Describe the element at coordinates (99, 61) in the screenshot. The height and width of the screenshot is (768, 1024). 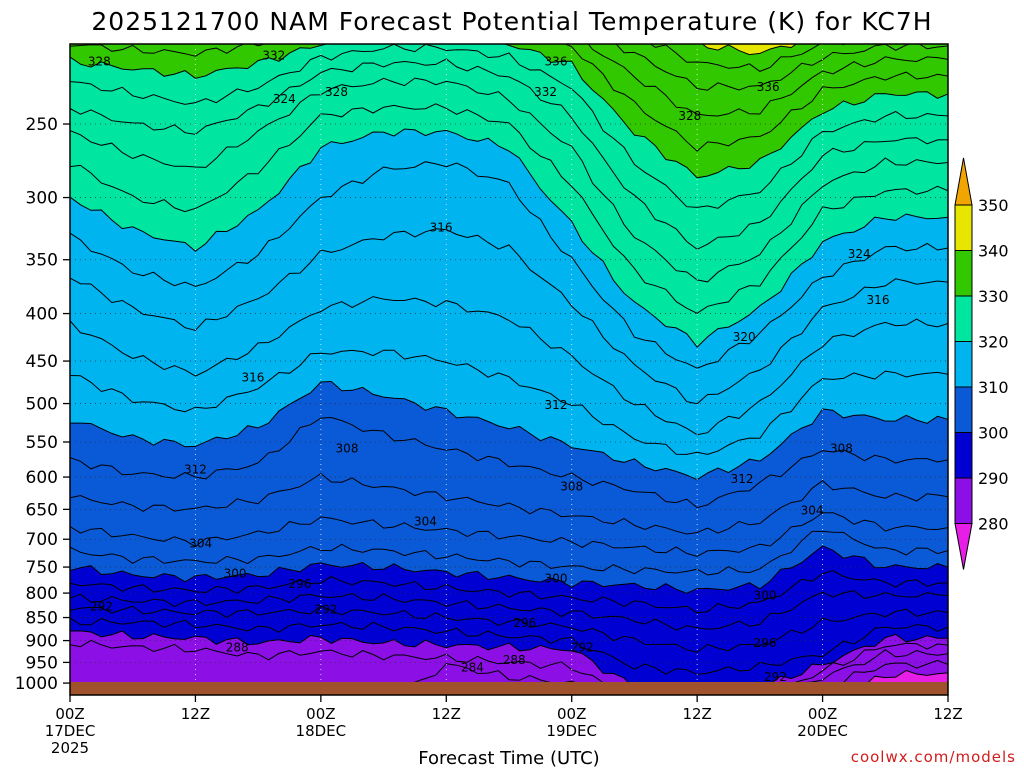
I see `contour-label-0: 328` at that location.